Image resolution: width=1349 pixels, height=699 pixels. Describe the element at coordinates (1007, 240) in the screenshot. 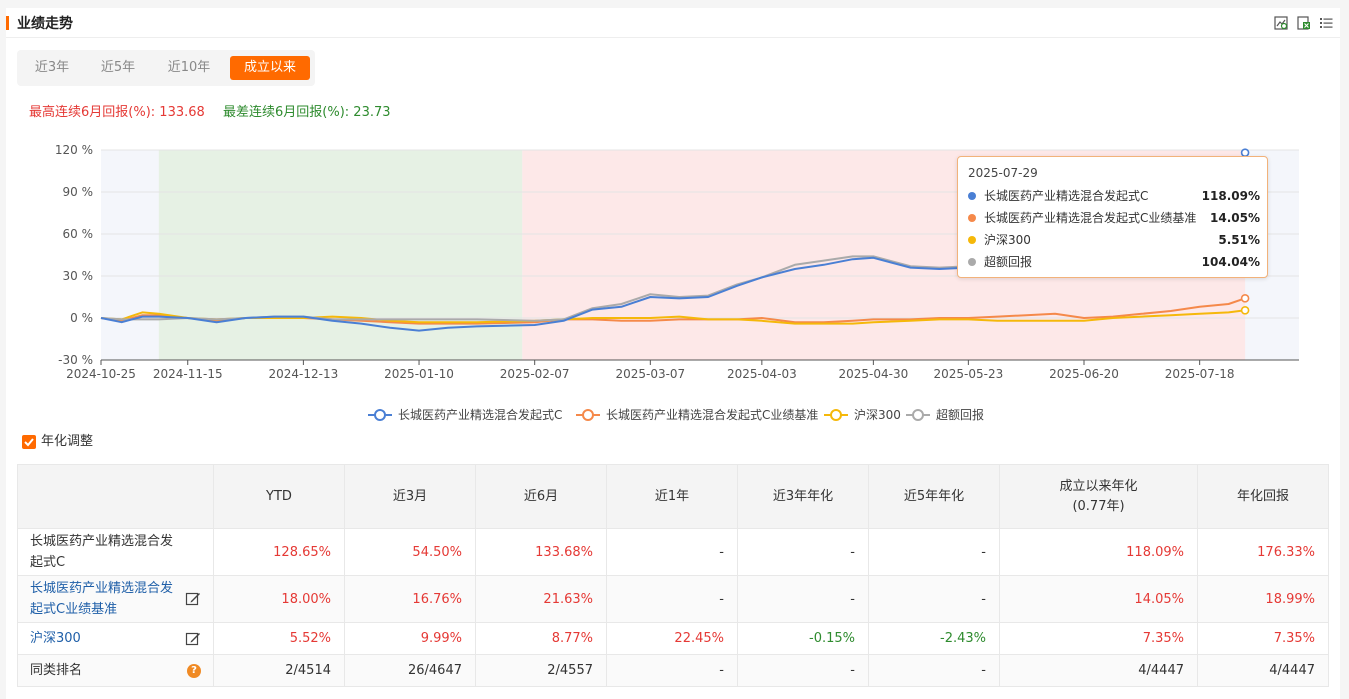

I see `tooltip-series-name: 沪深300` at that location.